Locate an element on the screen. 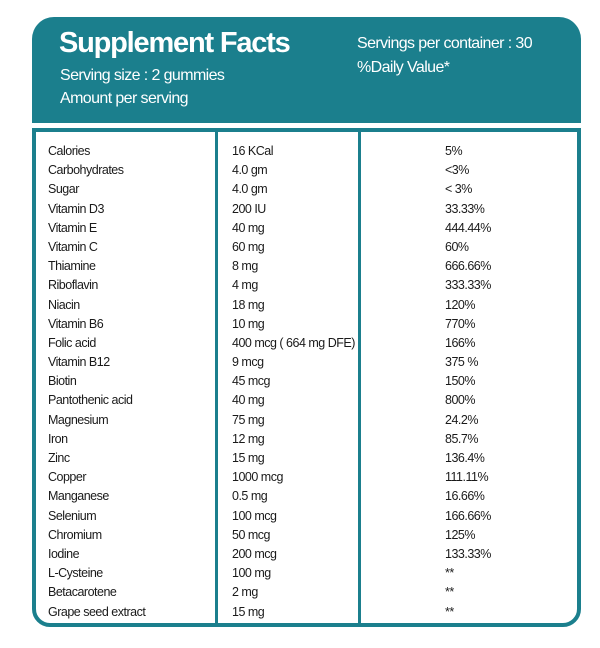 This screenshot has height=648, width=600. nutrient-amount: 4 mg is located at coordinates (245, 285).